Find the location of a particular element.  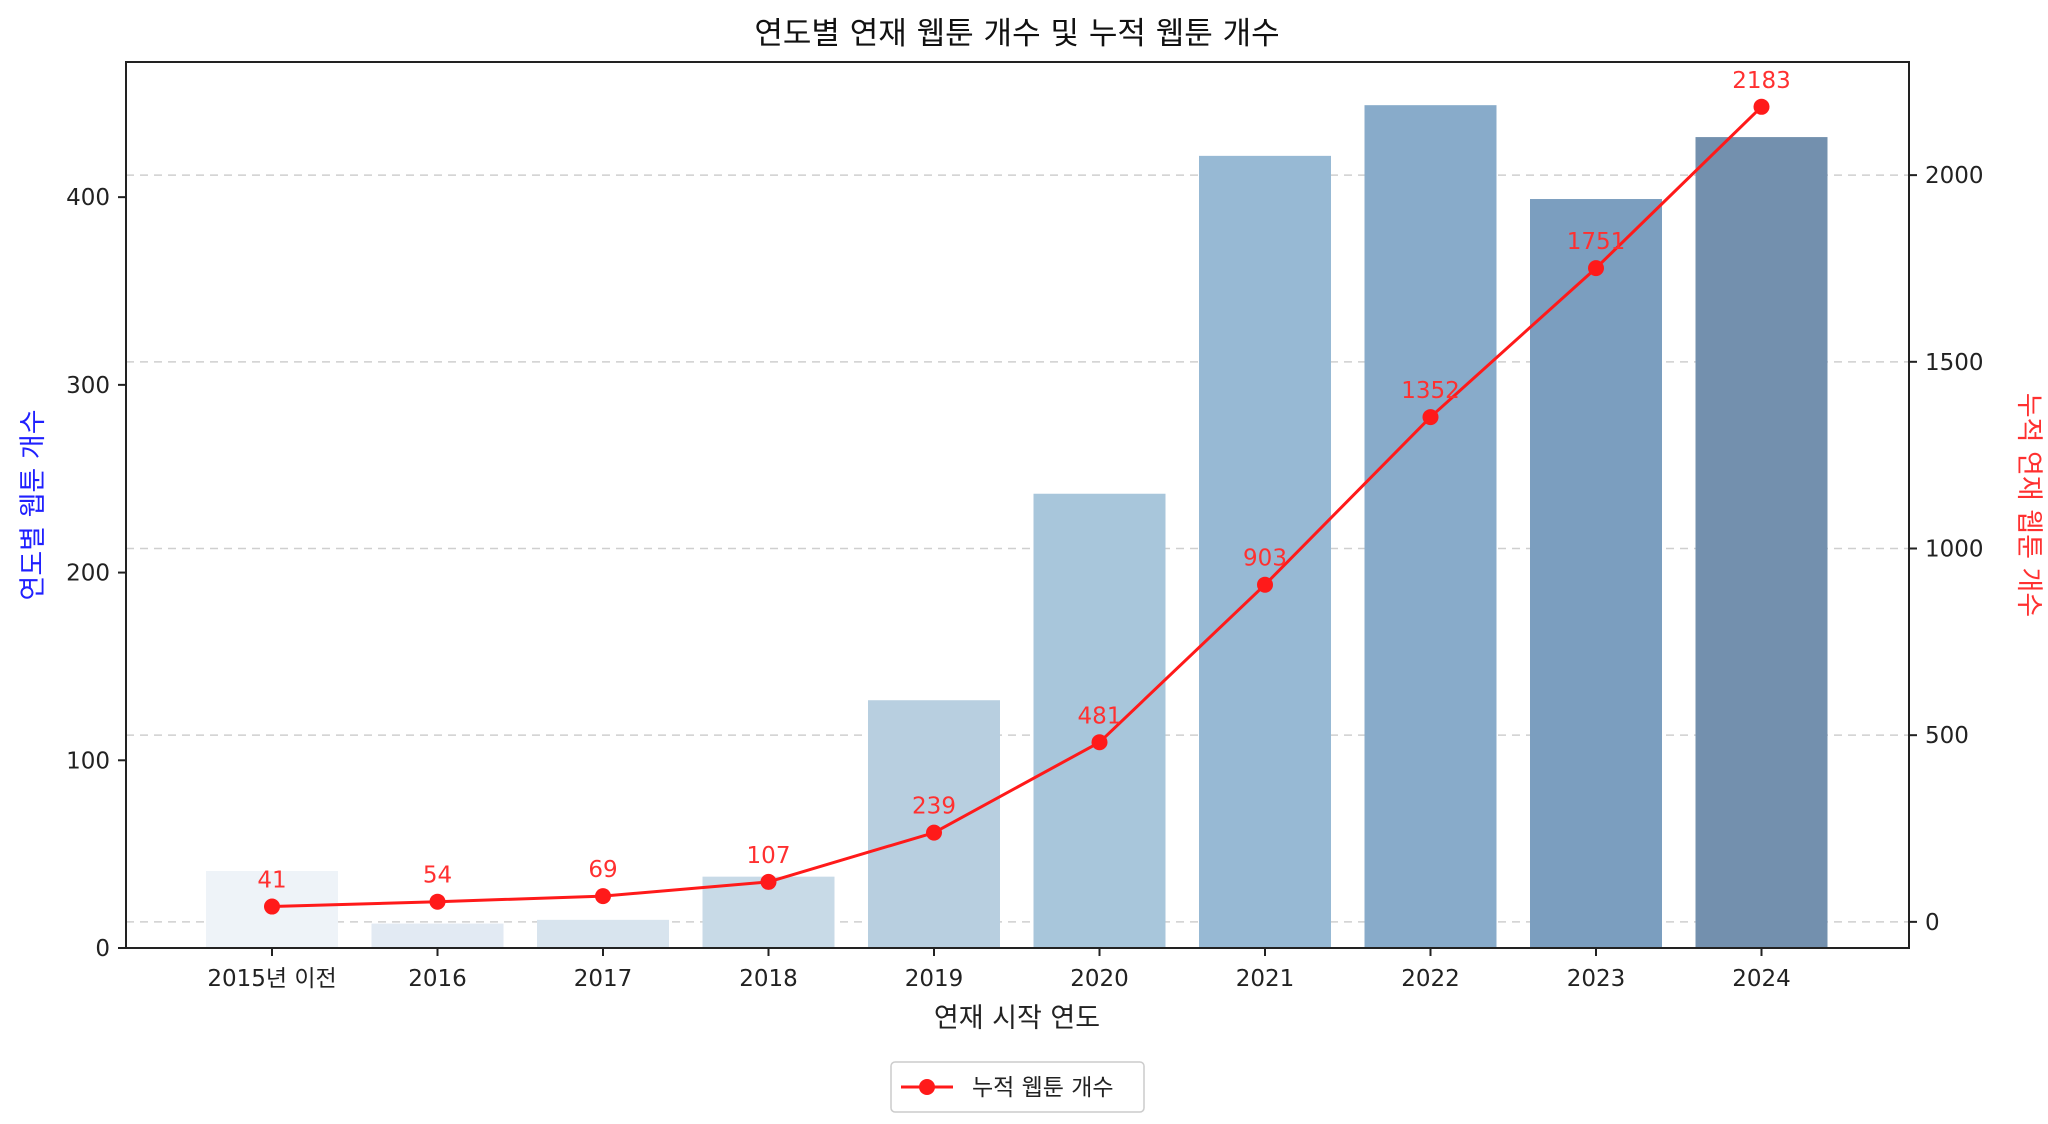

left-tick-label: 300 is located at coordinates (88, 386).